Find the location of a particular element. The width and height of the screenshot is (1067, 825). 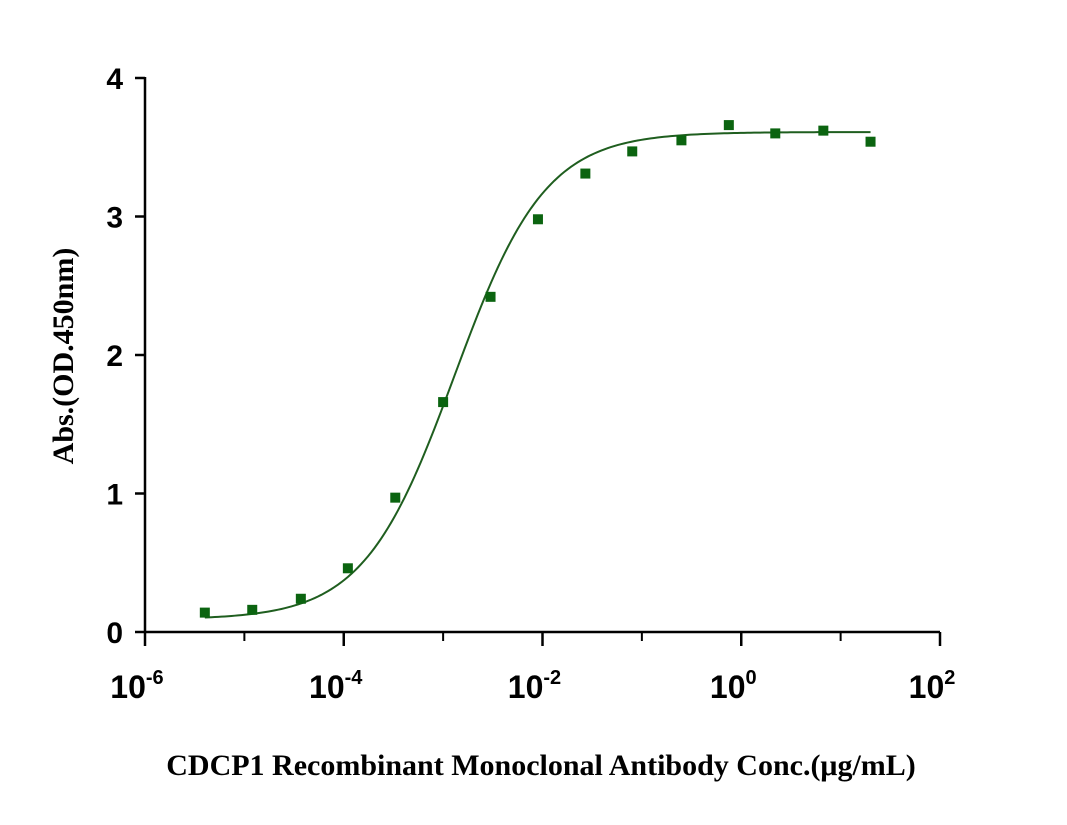

x-tick-label: 10⁻⁶ is located at coordinates (136, 686).